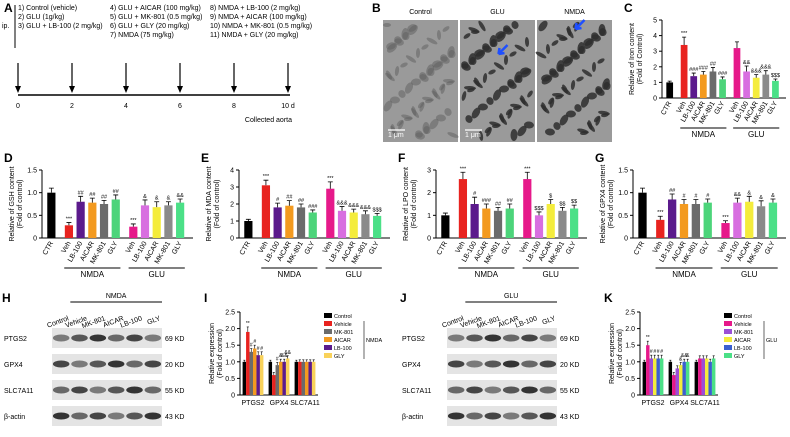 The image size is (790, 437). I want to click on arrow-head, so click(288, 89).